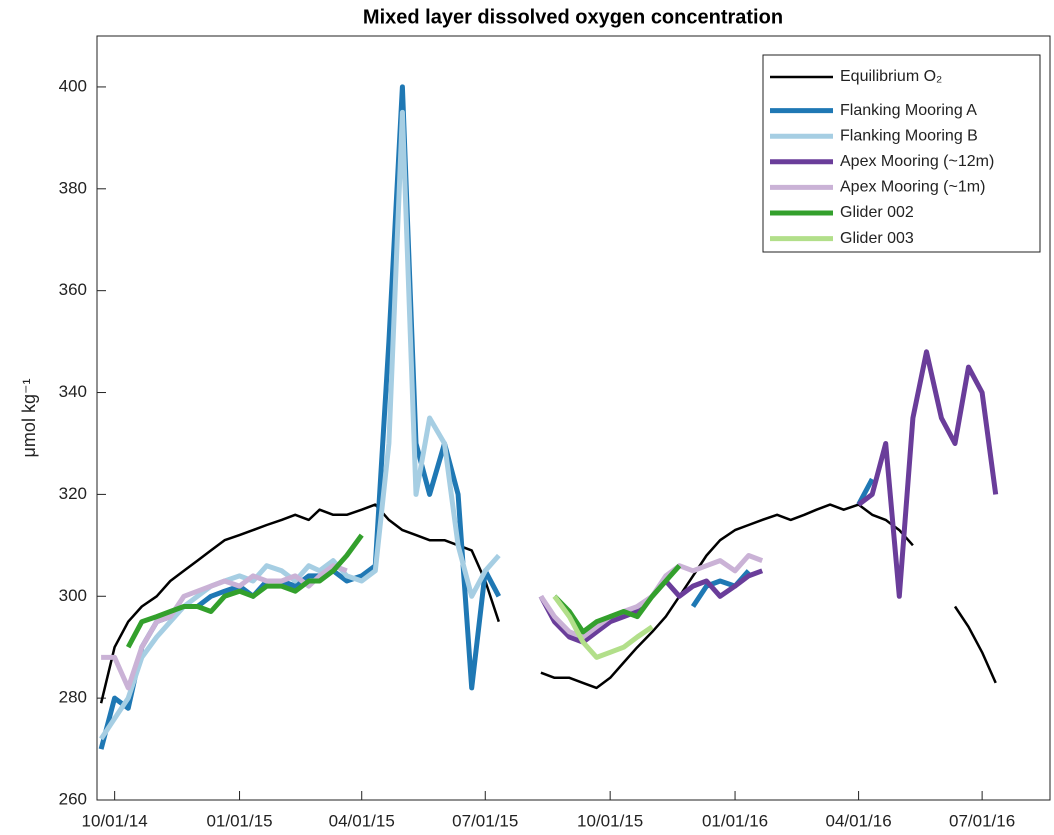 The height and width of the screenshot is (835, 1054). Describe the element at coordinates (73, 798) in the screenshot. I see `y-tick-label: 260` at that location.